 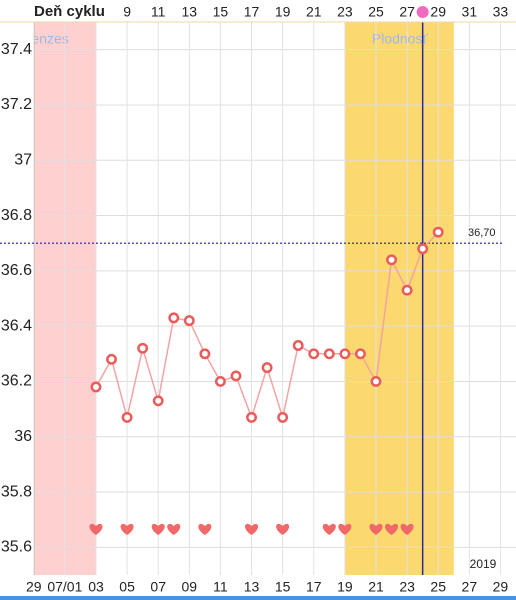 What do you see at coordinates (96, 587) in the screenshot?
I see `x-tick-label: 03` at bounding box center [96, 587].